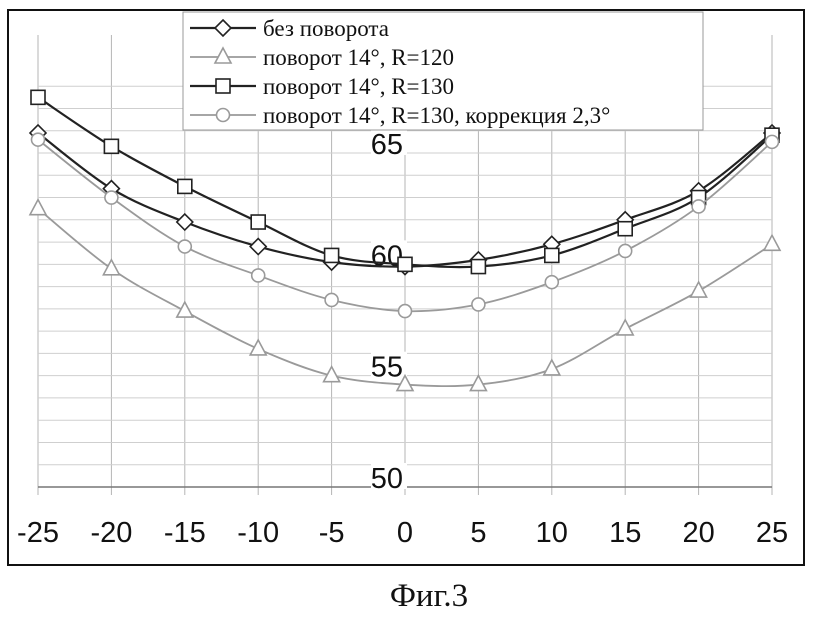 The image size is (814, 618). What do you see at coordinates (478, 533) in the screenshot?
I see `x-tick-label: 5` at bounding box center [478, 533].